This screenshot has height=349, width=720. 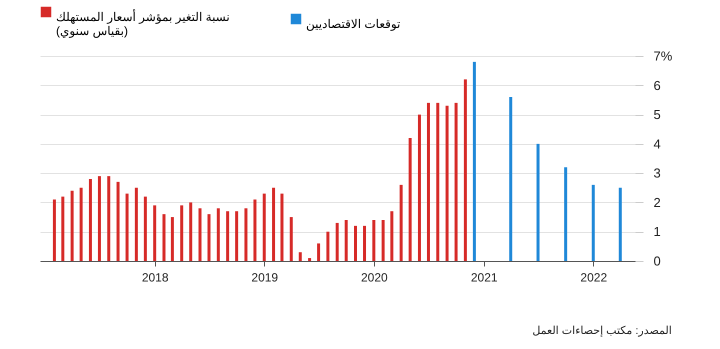 What do you see at coordinates (143, 23) in the screenshot?
I see `legend-label: نسبة التغير بمؤشر أسعار المستهلك (بقياس سنوي)` at bounding box center [143, 23].